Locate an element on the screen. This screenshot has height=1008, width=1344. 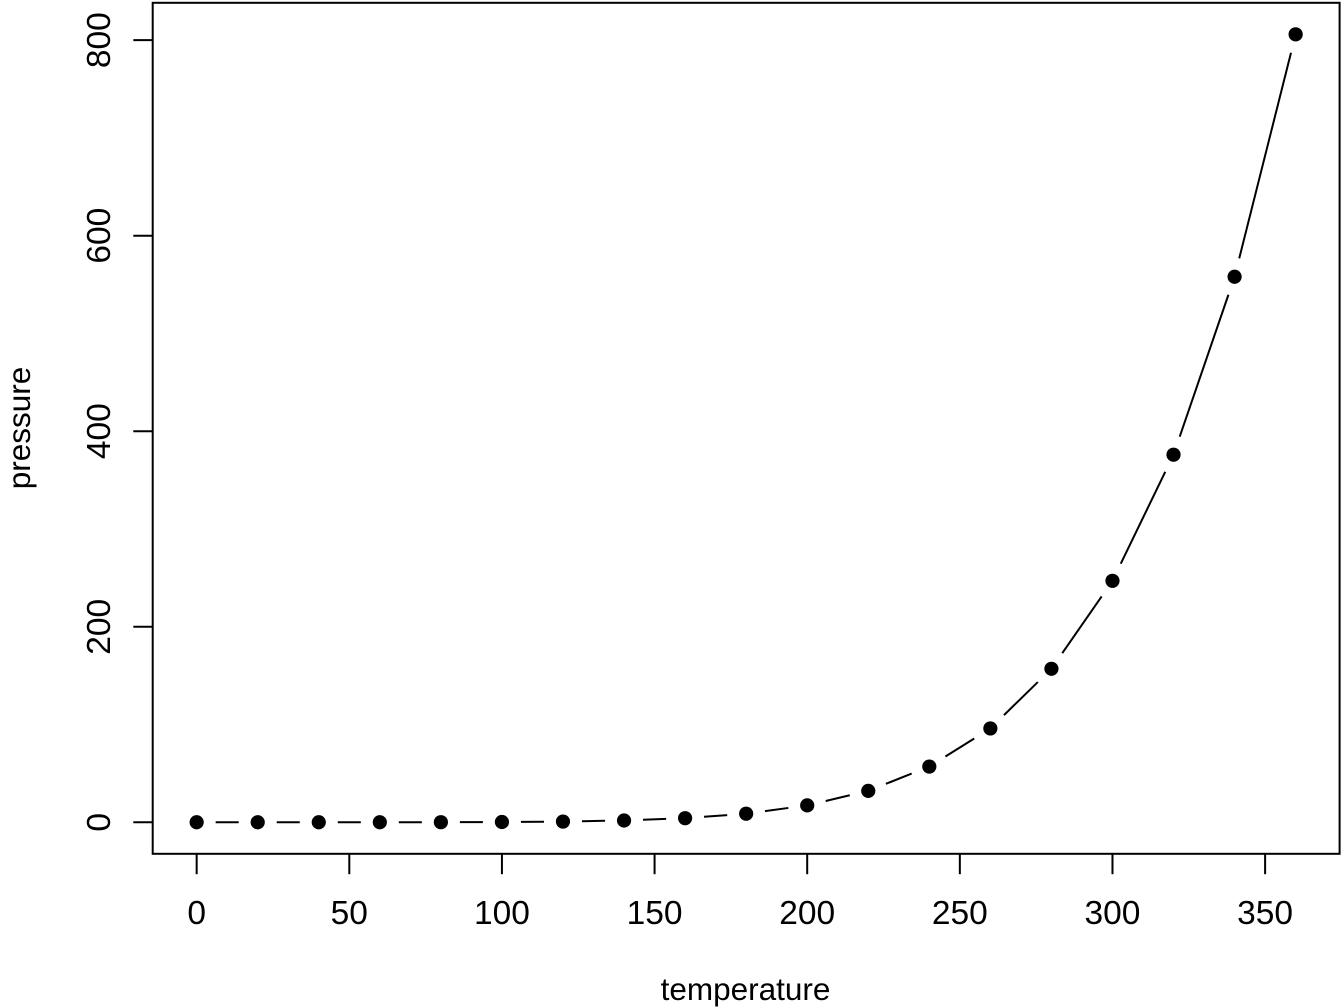
svg-text: 250 is located at coordinates (960, 913).